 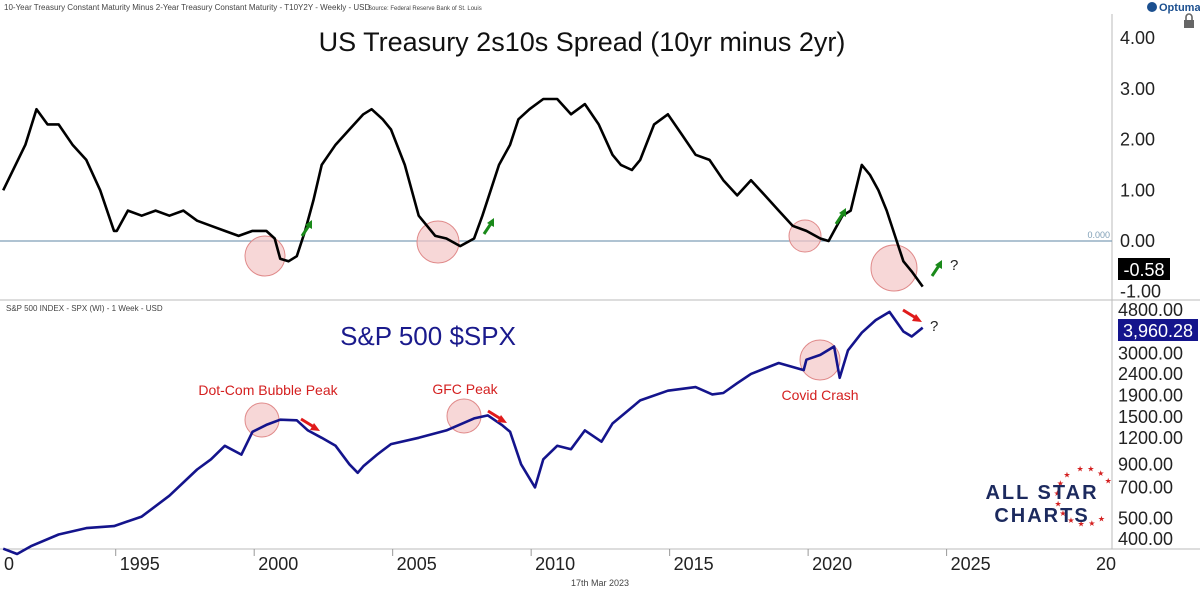 I want to click on x-tick-label: 2000, so click(x=278, y=564).